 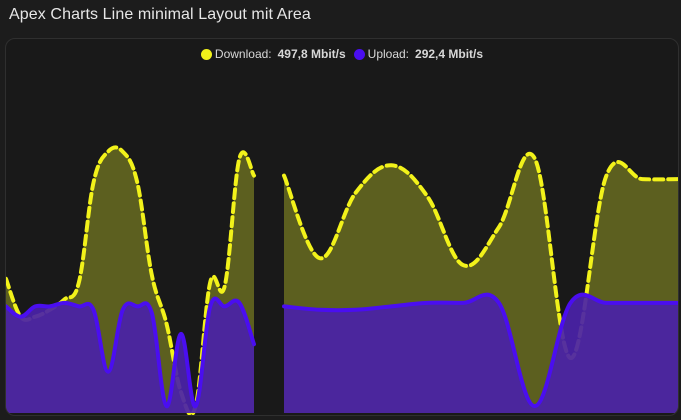 What do you see at coordinates (311, 54) in the screenshot?
I see `legend-value-download: 497,8 Mbit/s` at bounding box center [311, 54].